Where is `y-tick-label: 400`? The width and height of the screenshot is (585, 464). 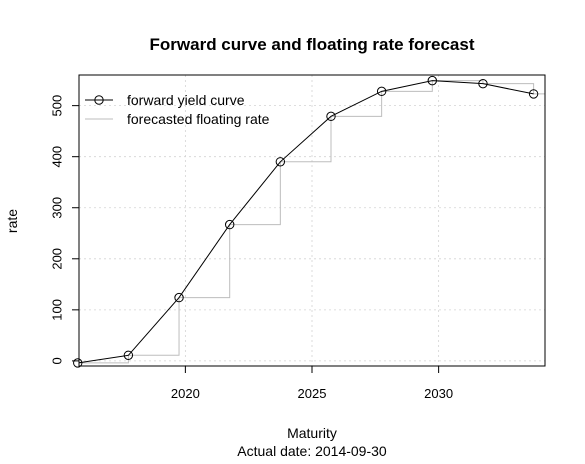 y-tick-label: 400 is located at coordinates (57, 157).